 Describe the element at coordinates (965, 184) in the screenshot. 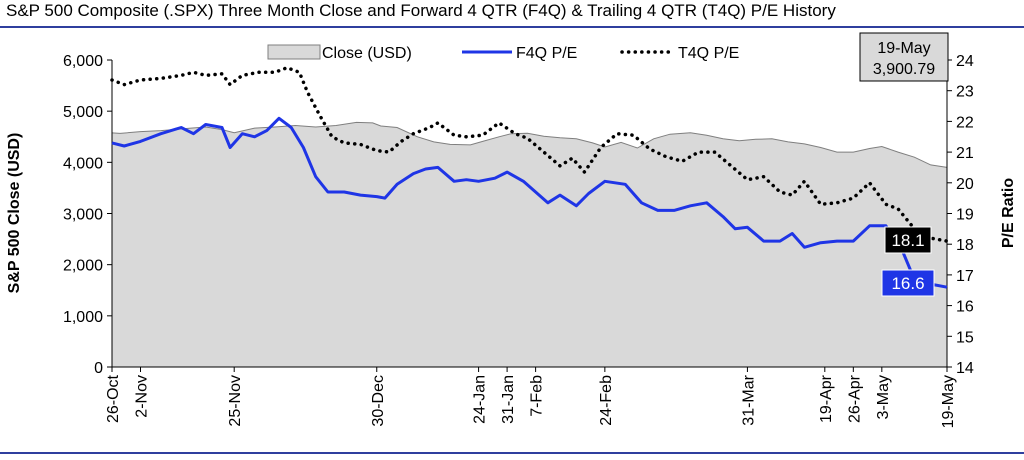

I see `right-y-tick-label: 20` at that location.